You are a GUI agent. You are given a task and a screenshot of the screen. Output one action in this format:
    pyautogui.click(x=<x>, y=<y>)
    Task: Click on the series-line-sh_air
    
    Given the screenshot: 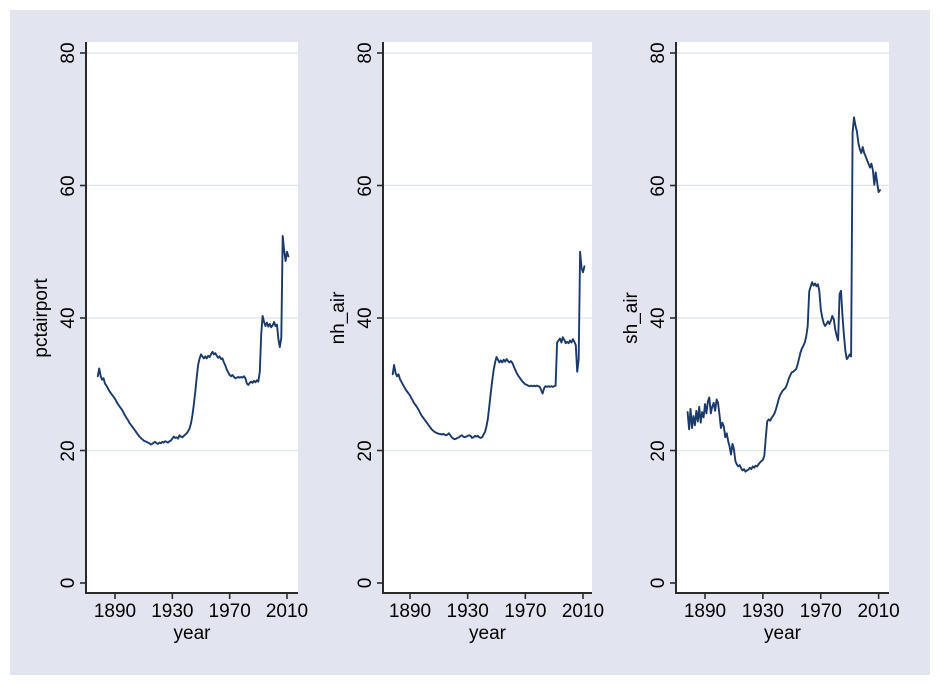 What is the action you would take?
    pyautogui.click(x=784, y=294)
    